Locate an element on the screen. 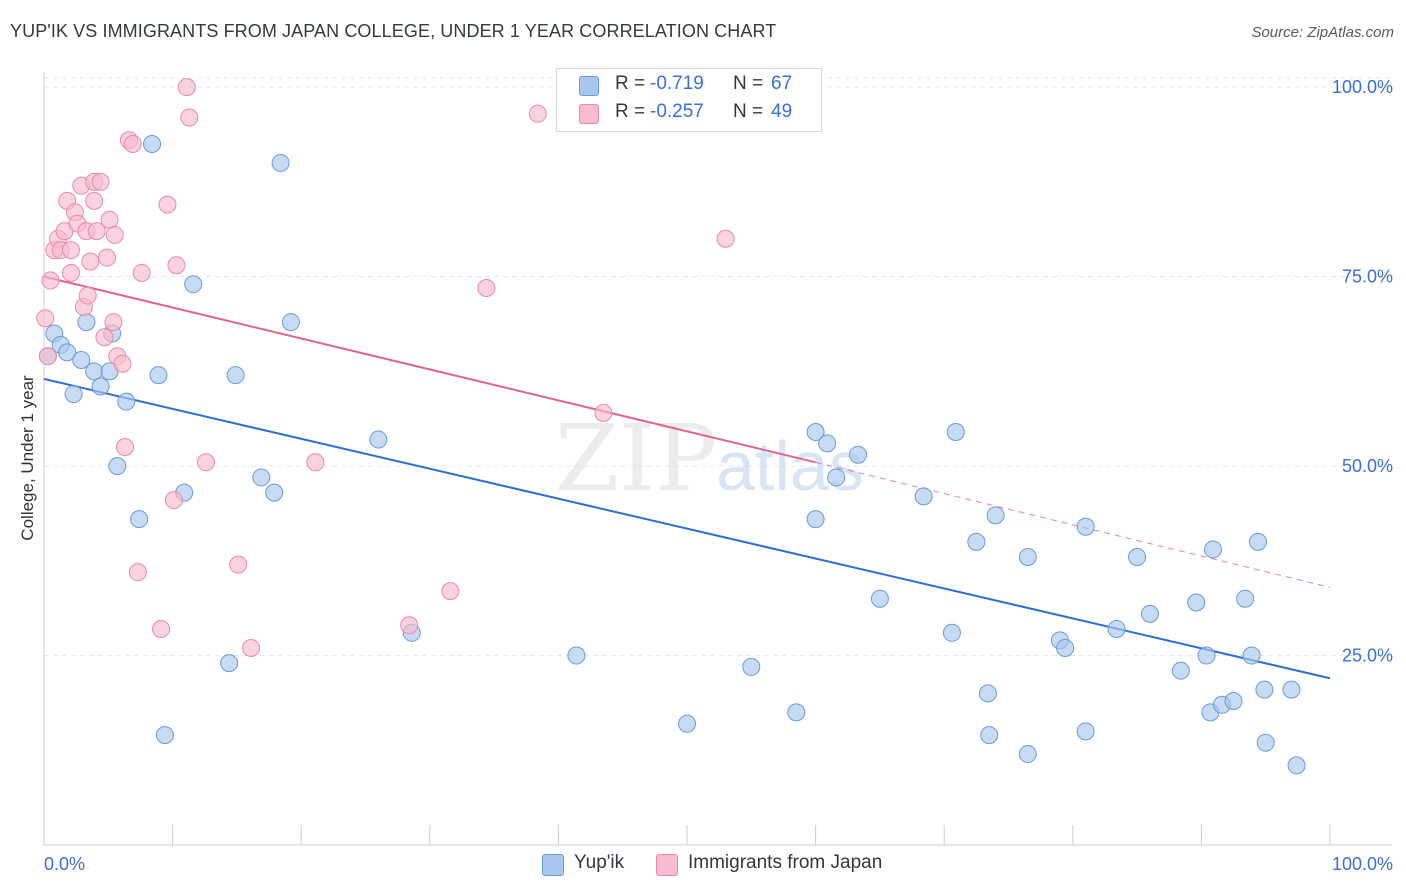  japan-trend-line is located at coordinates (429, 369).